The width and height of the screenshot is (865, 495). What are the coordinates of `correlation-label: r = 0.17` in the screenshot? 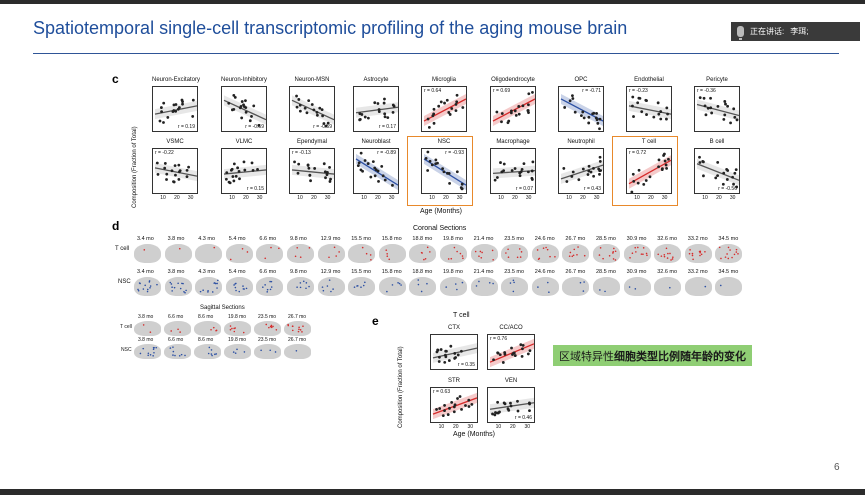 It's located at (387, 127).